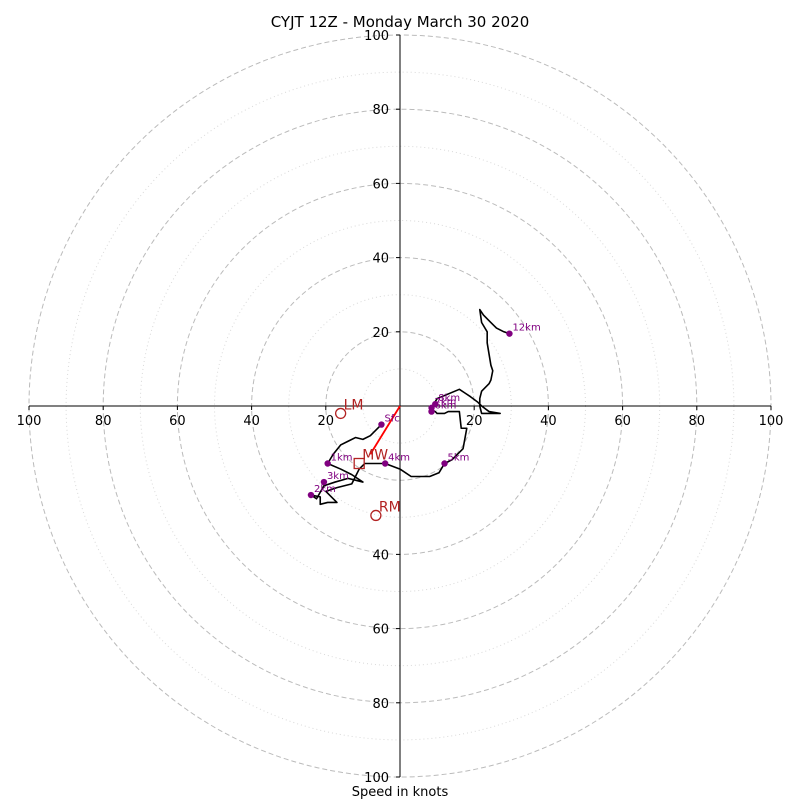 The width and height of the screenshot is (800, 800). Describe the element at coordinates (449, 398) in the screenshot. I see `height-label: 8km` at that location.